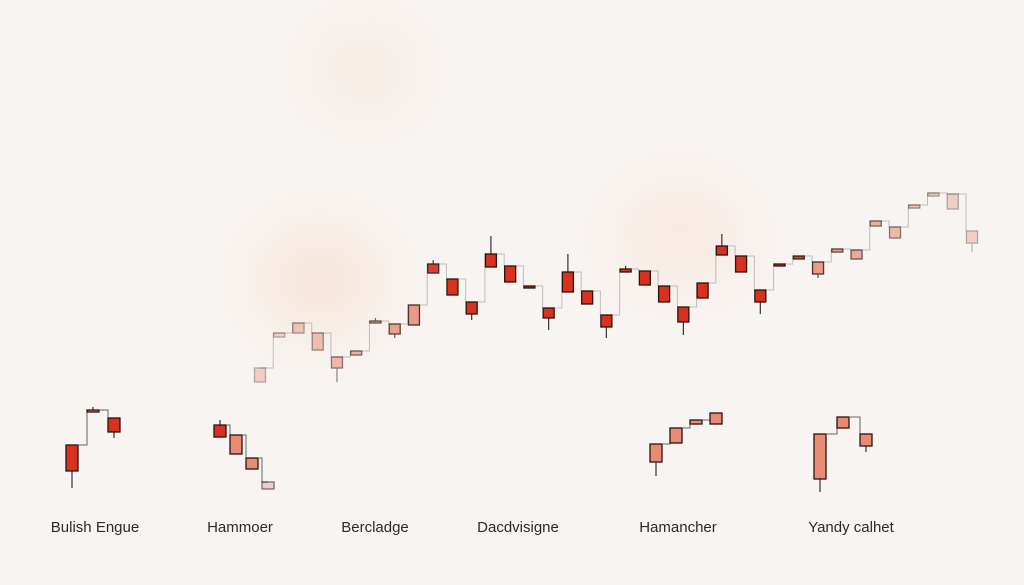 This screenshot has width=1024, height=585. Describe the element at coordinates (375, 527) in the screenshot. I see `pattern-label: Bercladge` at that location.